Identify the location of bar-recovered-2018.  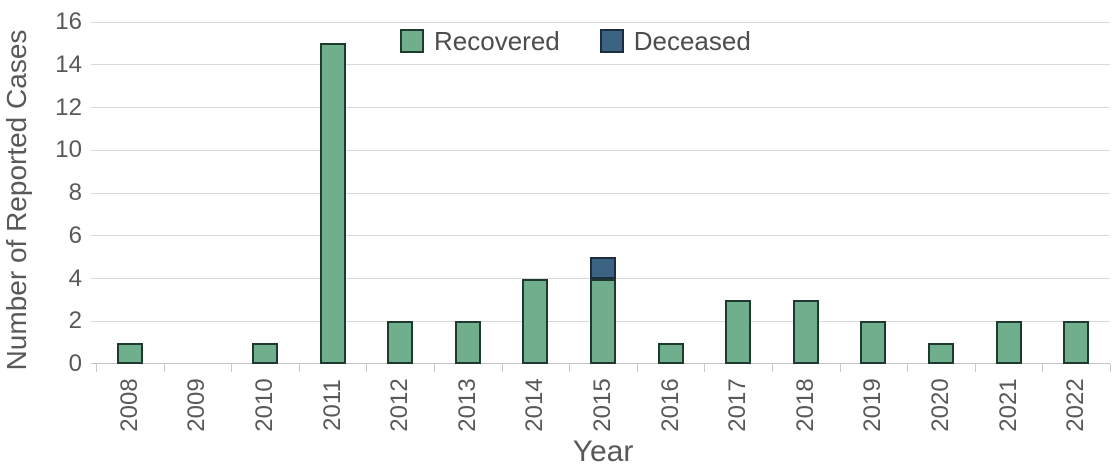
(805, 331).